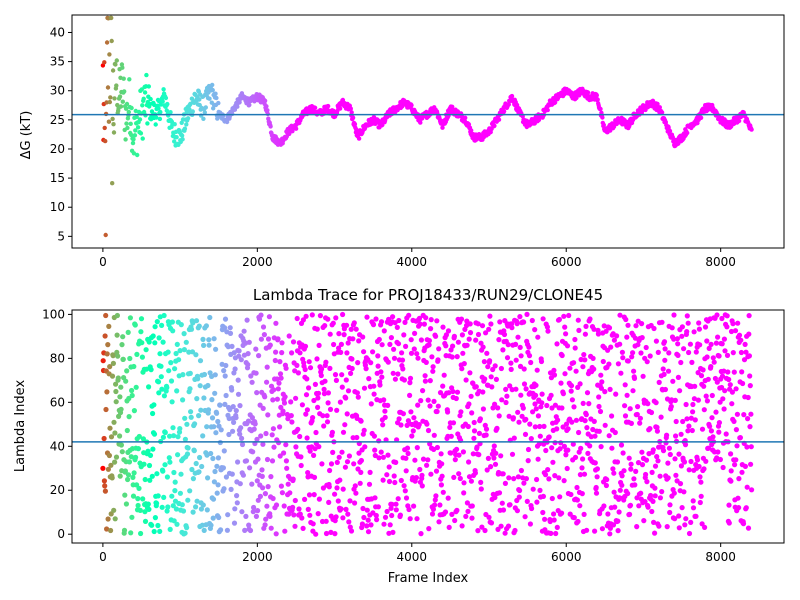  I want to click on delta-g-y-axis-label: ΔG (kT), so click(26, 135).